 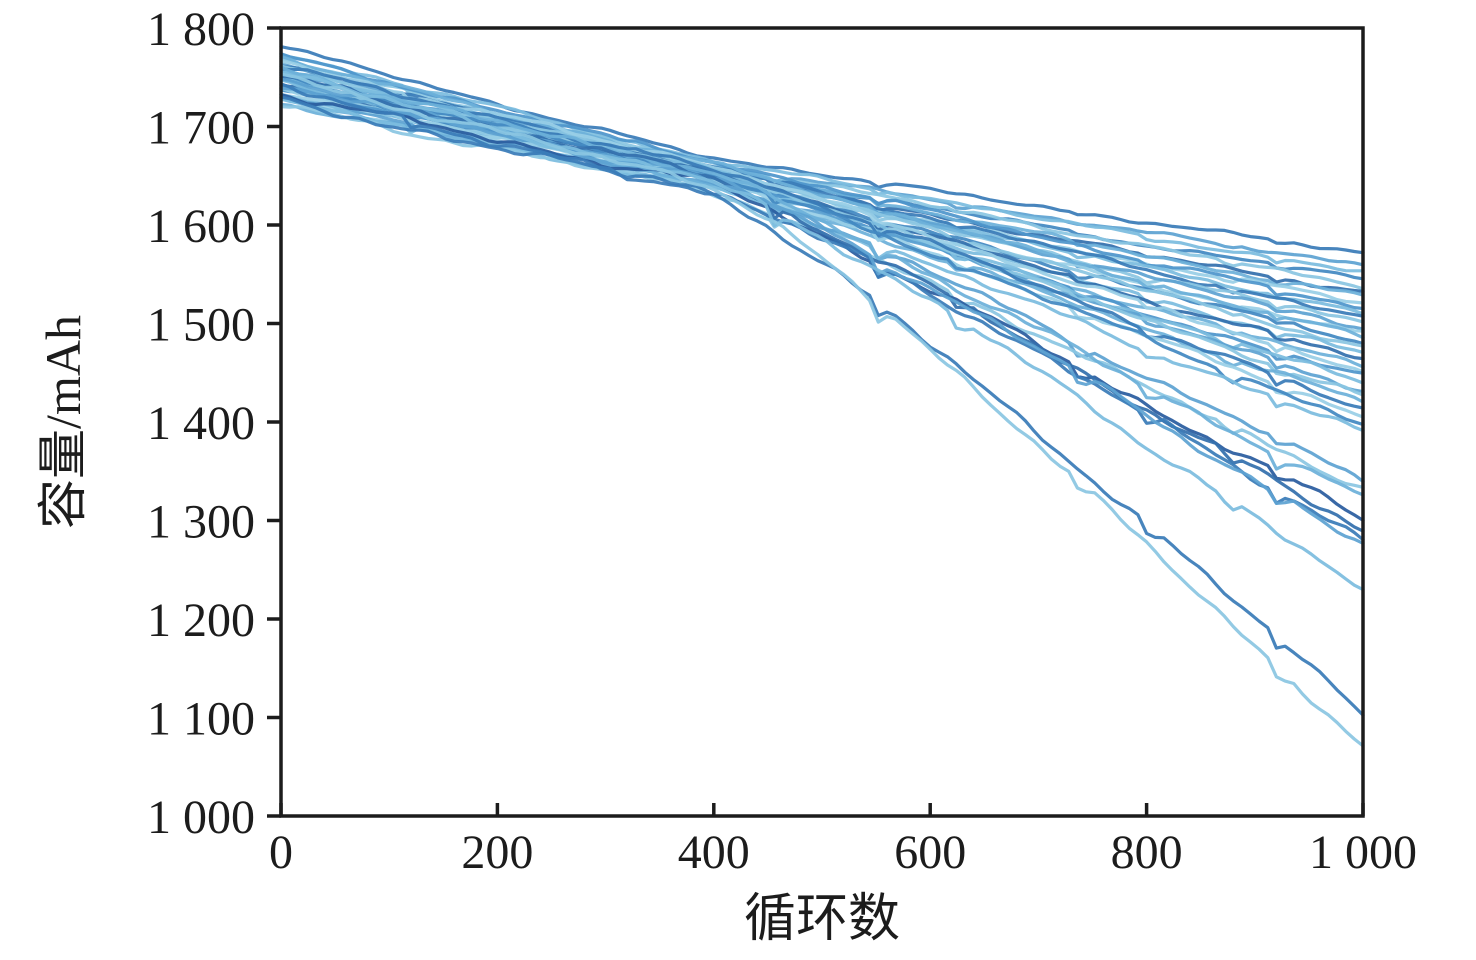 What do you see at coordinates (822, 919) in the screenshot?
I see `x-axis-title: 循环数` at bounding box center [822, 919].